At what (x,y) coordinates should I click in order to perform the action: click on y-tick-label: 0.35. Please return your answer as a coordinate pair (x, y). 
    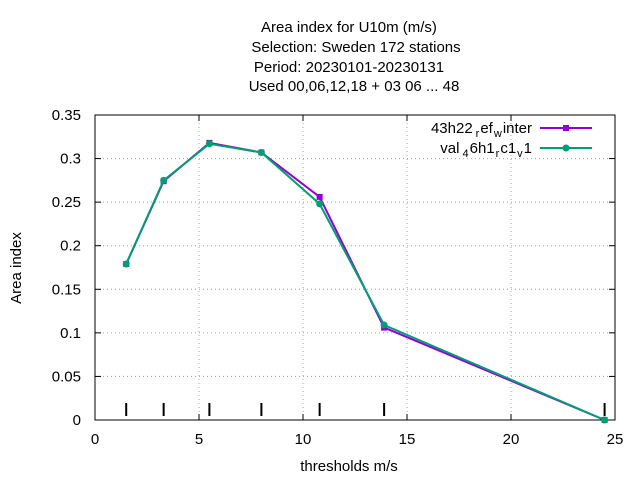
    Looking at the image, I should click on (66, 115).